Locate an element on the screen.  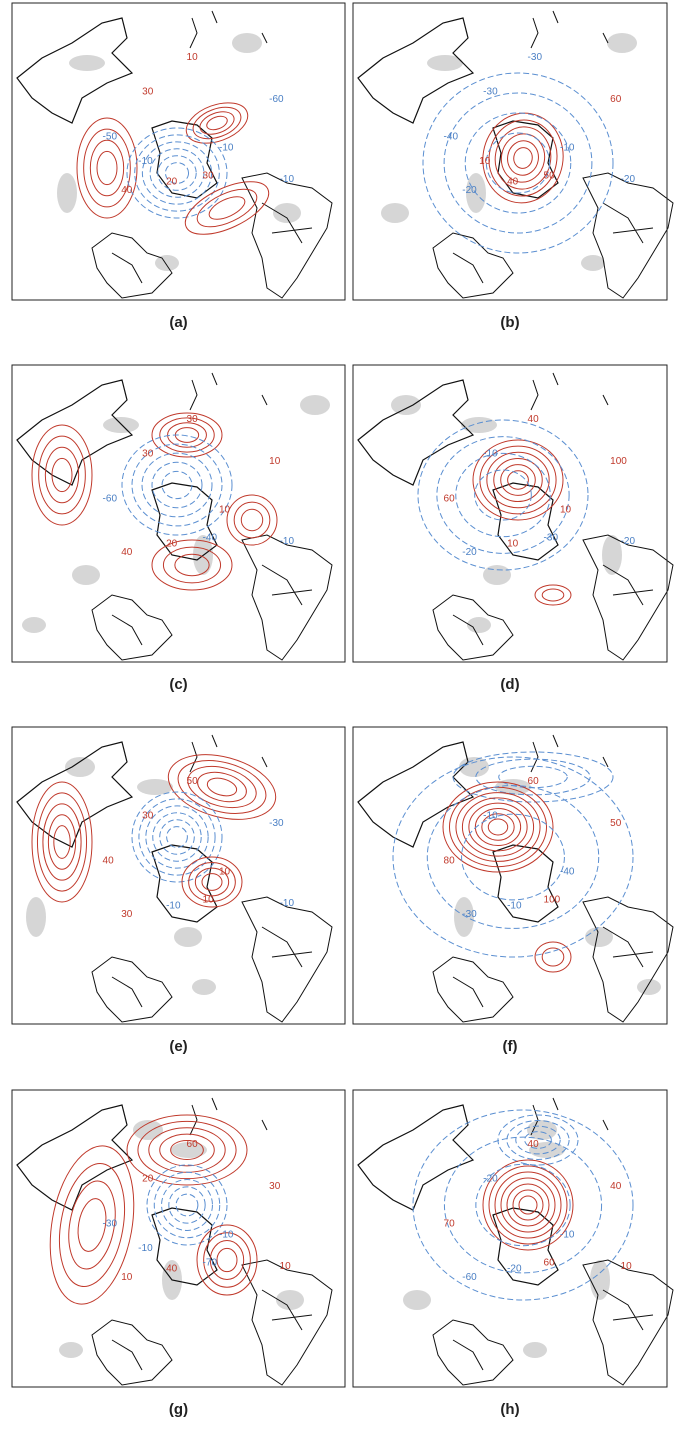
panel-label: (e) is located at coordinates (178, 1046).